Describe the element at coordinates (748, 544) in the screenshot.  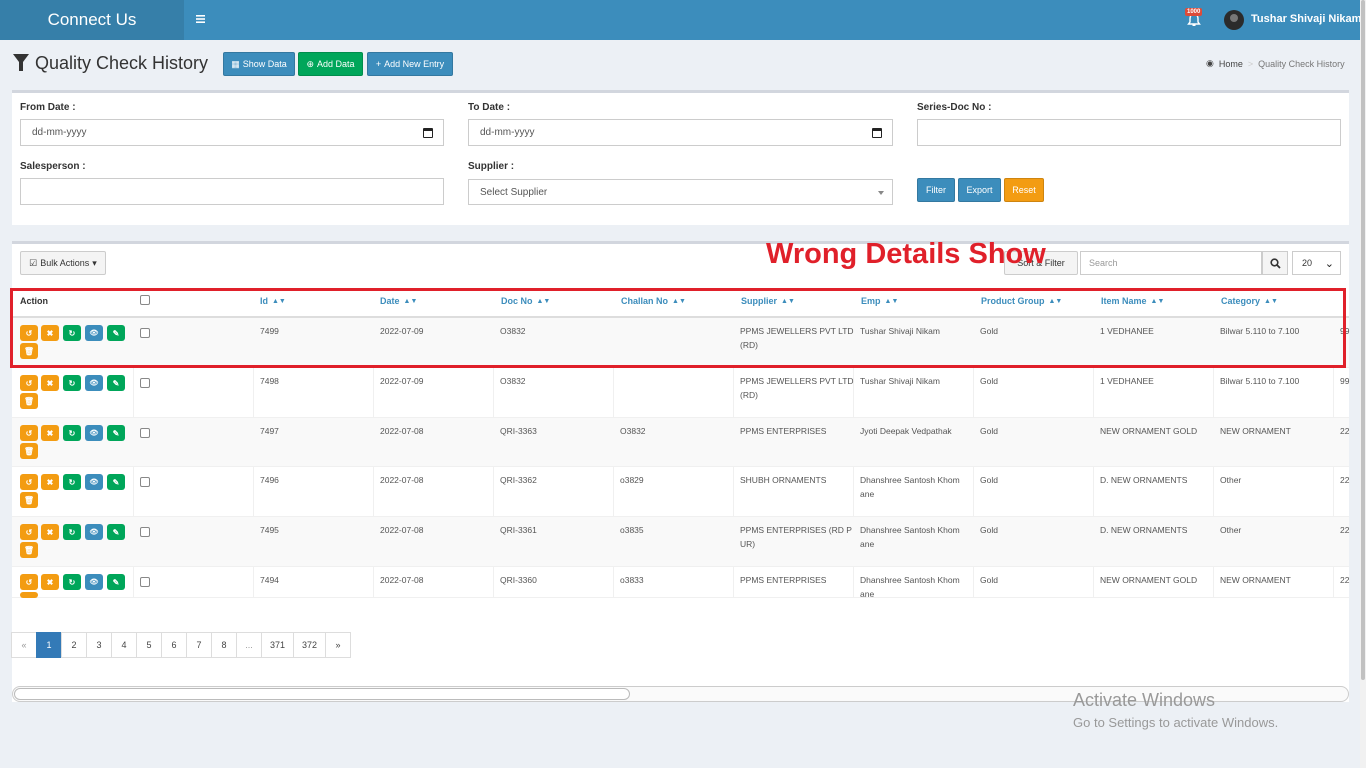
I see `cell-line: UR)` at that location.